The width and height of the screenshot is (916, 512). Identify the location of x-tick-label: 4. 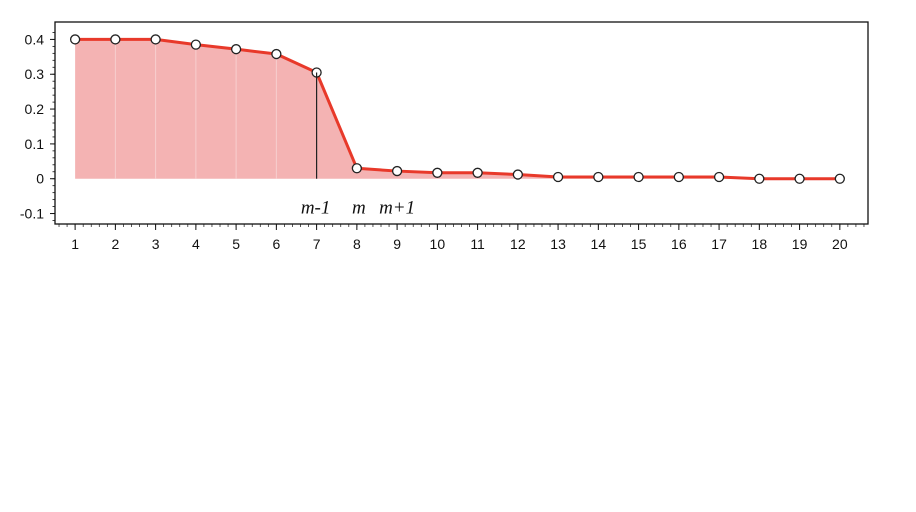
(196, 244).